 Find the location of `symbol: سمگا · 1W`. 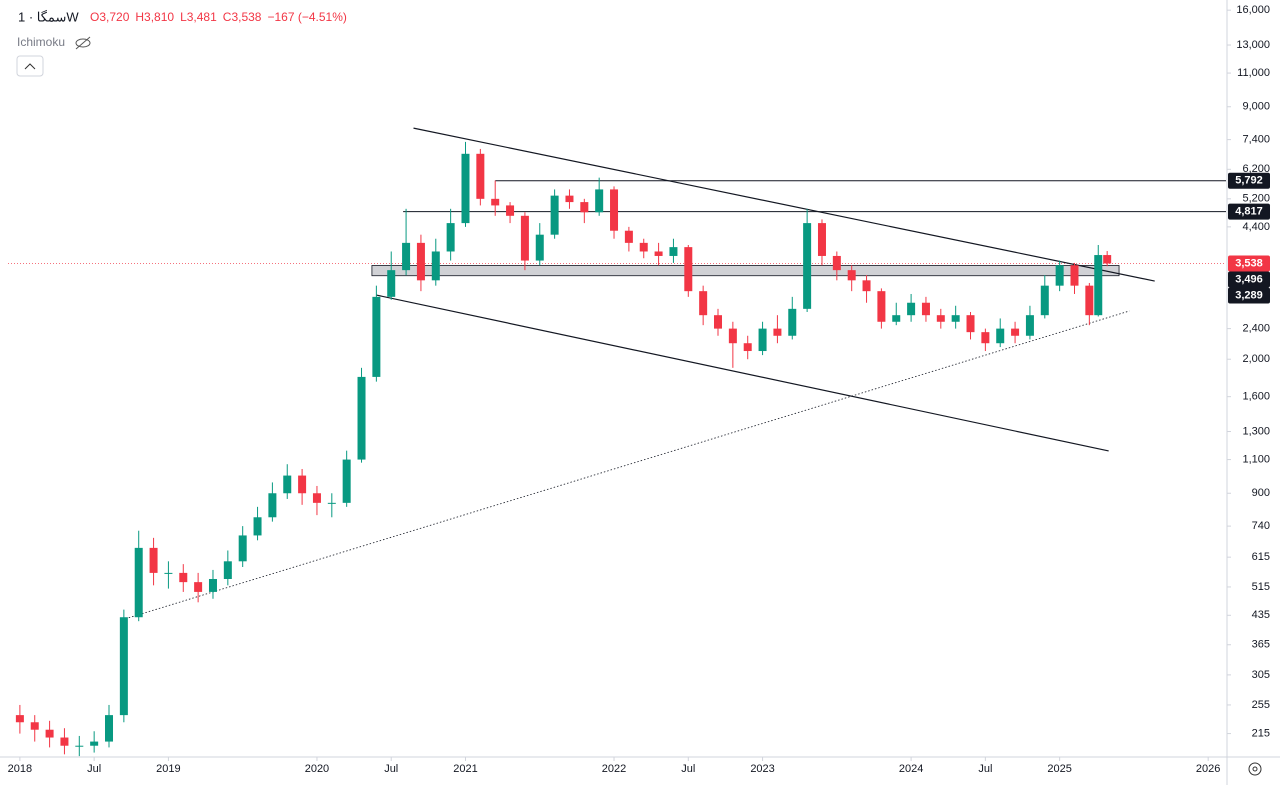

symbol: سمگا · 1W is located at coordinates (48, 16).